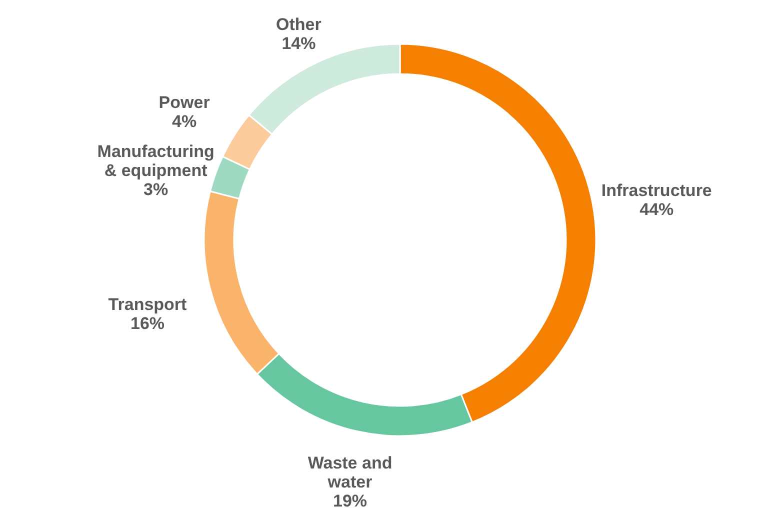 This screenshot has width=783, height=527. Describe the element at coordinates (657, 210) in the screenshot. I see `data-label: 44%` at that location.